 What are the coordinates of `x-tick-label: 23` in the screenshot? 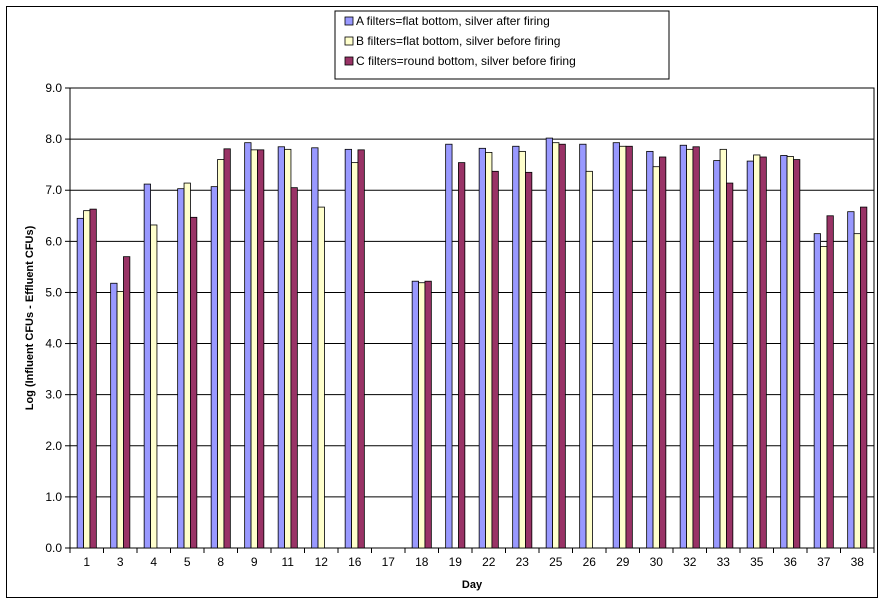 It's located at (523, 562).